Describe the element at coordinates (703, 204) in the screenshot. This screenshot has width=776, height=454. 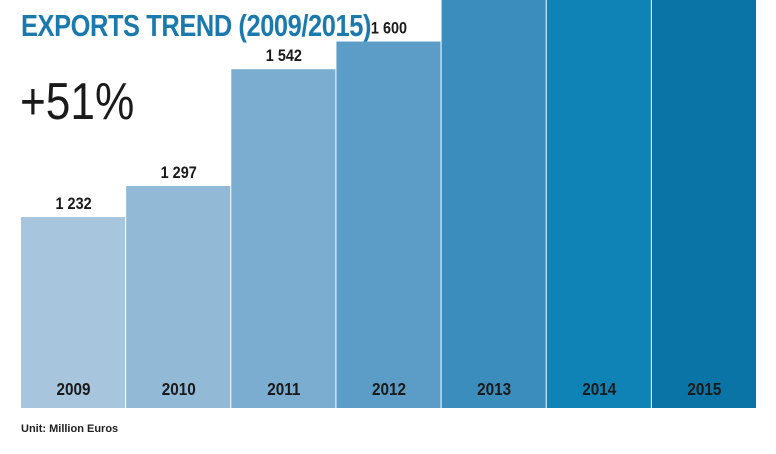
I see `bar-2015` at that location.